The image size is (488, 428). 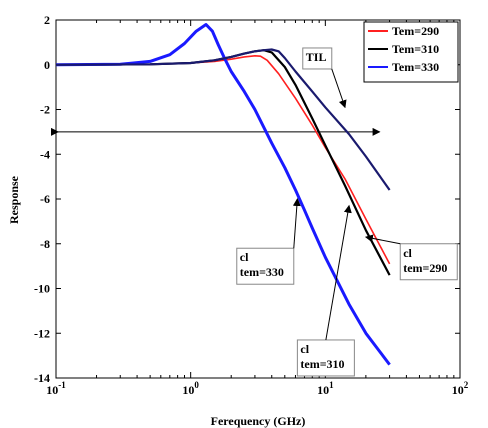 What do you see at coordinates (262, 264) in the screenshot?
I see `annotation-cl-tem-330-text: cl tem=330` at bounding box center [262, 264].